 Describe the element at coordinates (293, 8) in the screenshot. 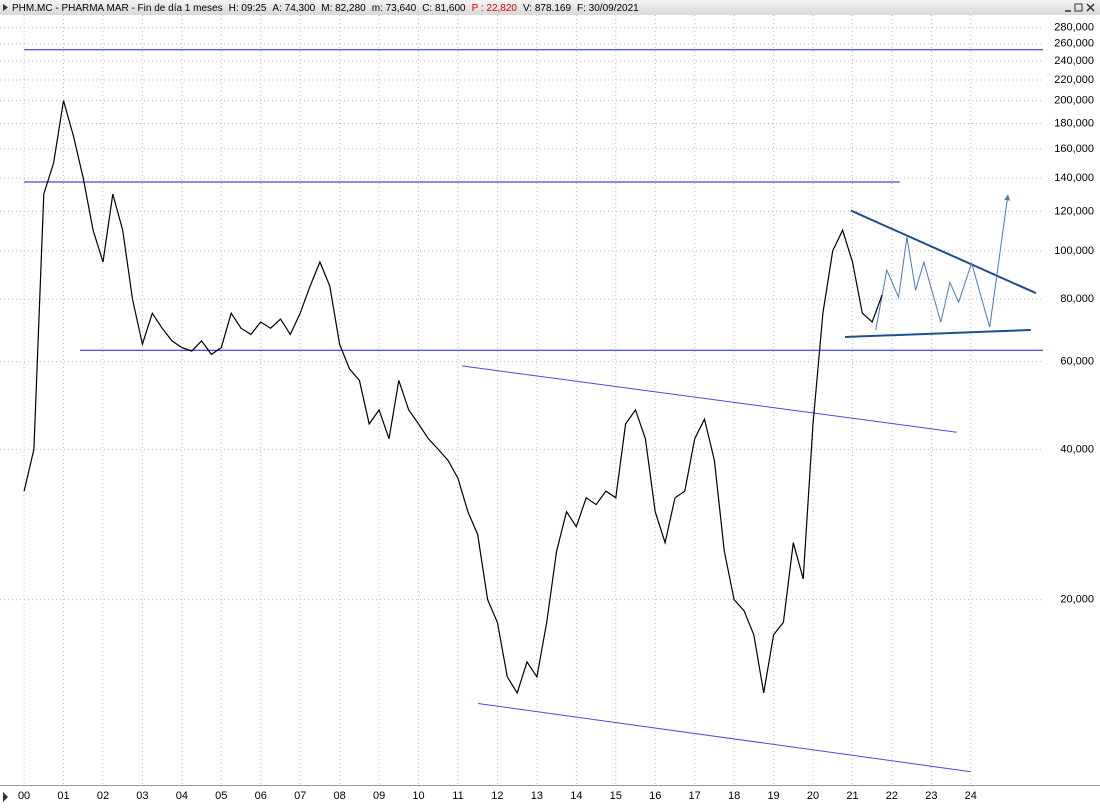

I see `header-field: A: 74,300` at that location.